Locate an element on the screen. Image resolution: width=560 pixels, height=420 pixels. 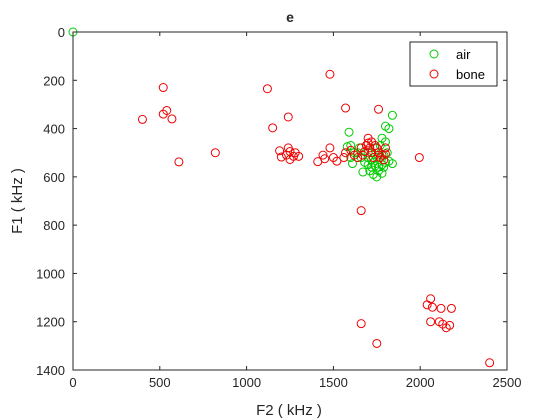
legend-label-bone: bone is located at coordinates (470, 74).